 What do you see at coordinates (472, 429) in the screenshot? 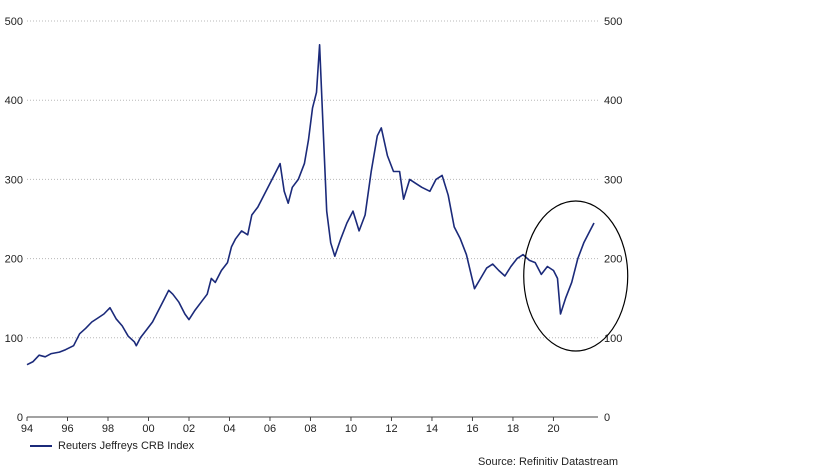
I see `x-tick-16: 16` at bounding box center [472, 429].